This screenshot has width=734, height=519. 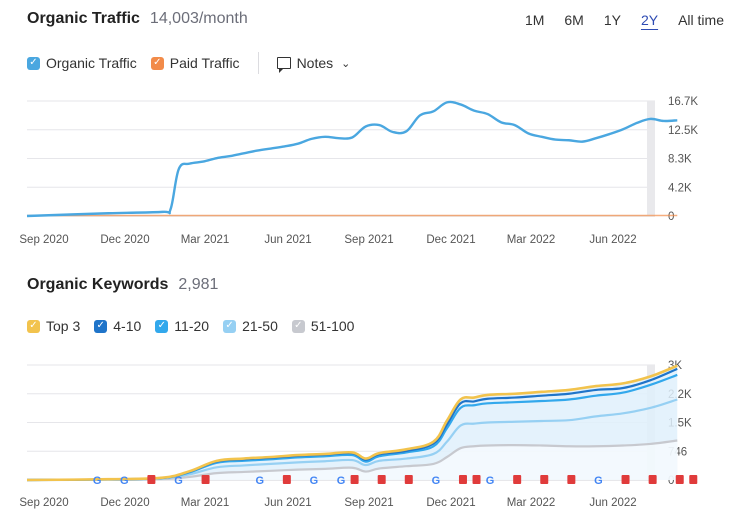 I want to click on keywords-value: 2,981, so click(x=198, y=284).